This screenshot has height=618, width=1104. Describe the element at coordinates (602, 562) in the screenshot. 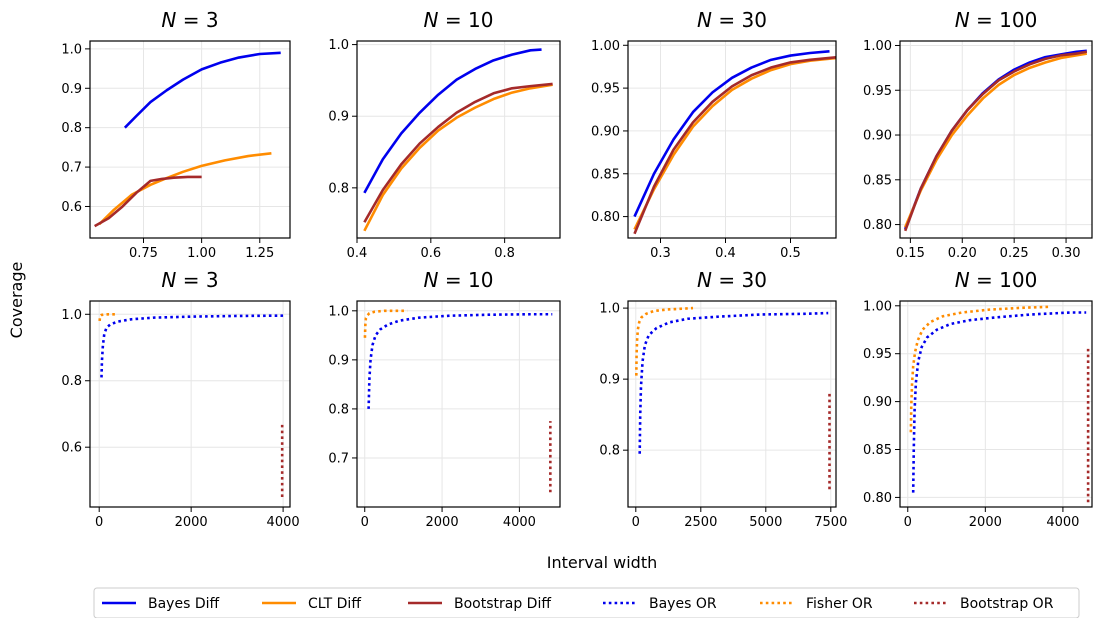

I see `x-axis-label: Interval width` at that location.